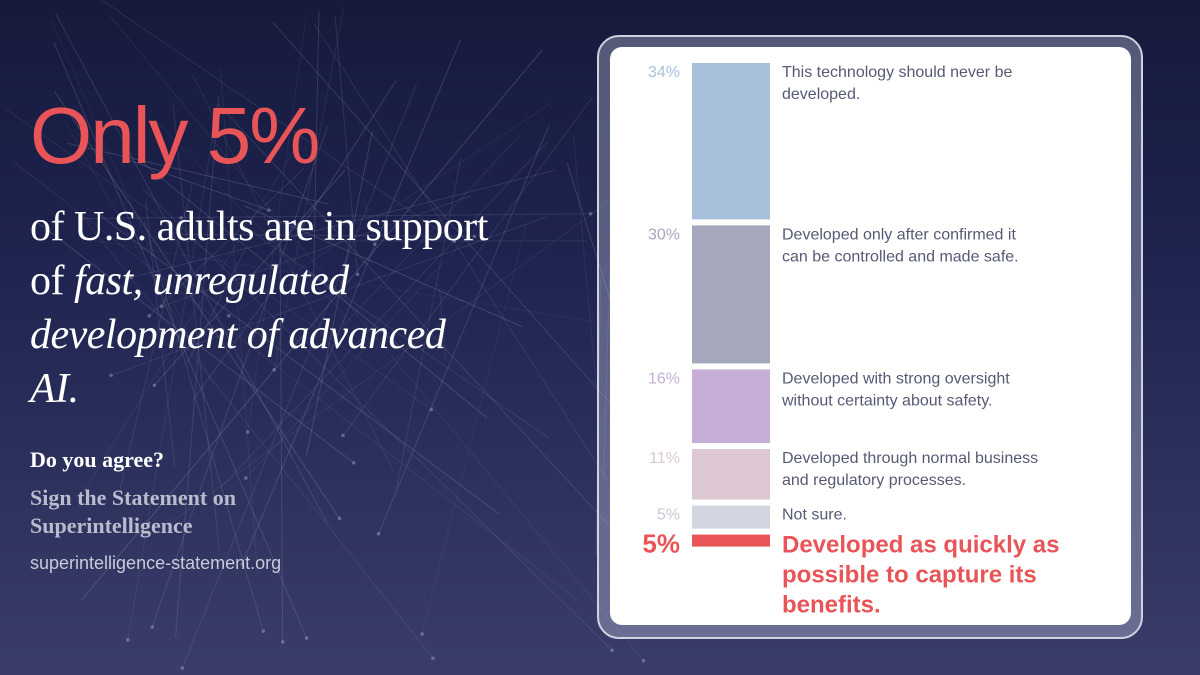 Image resolution: width=1200 pixels, height=675 pixels. Describe the element at coordinates (821, 94) in the screenshot. I see `category-label-line: developed.` at that location.